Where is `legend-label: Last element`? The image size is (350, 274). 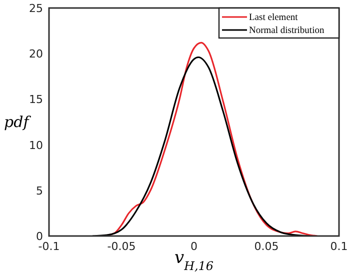
legend-label: Last element is located at coordinates (273, 18).